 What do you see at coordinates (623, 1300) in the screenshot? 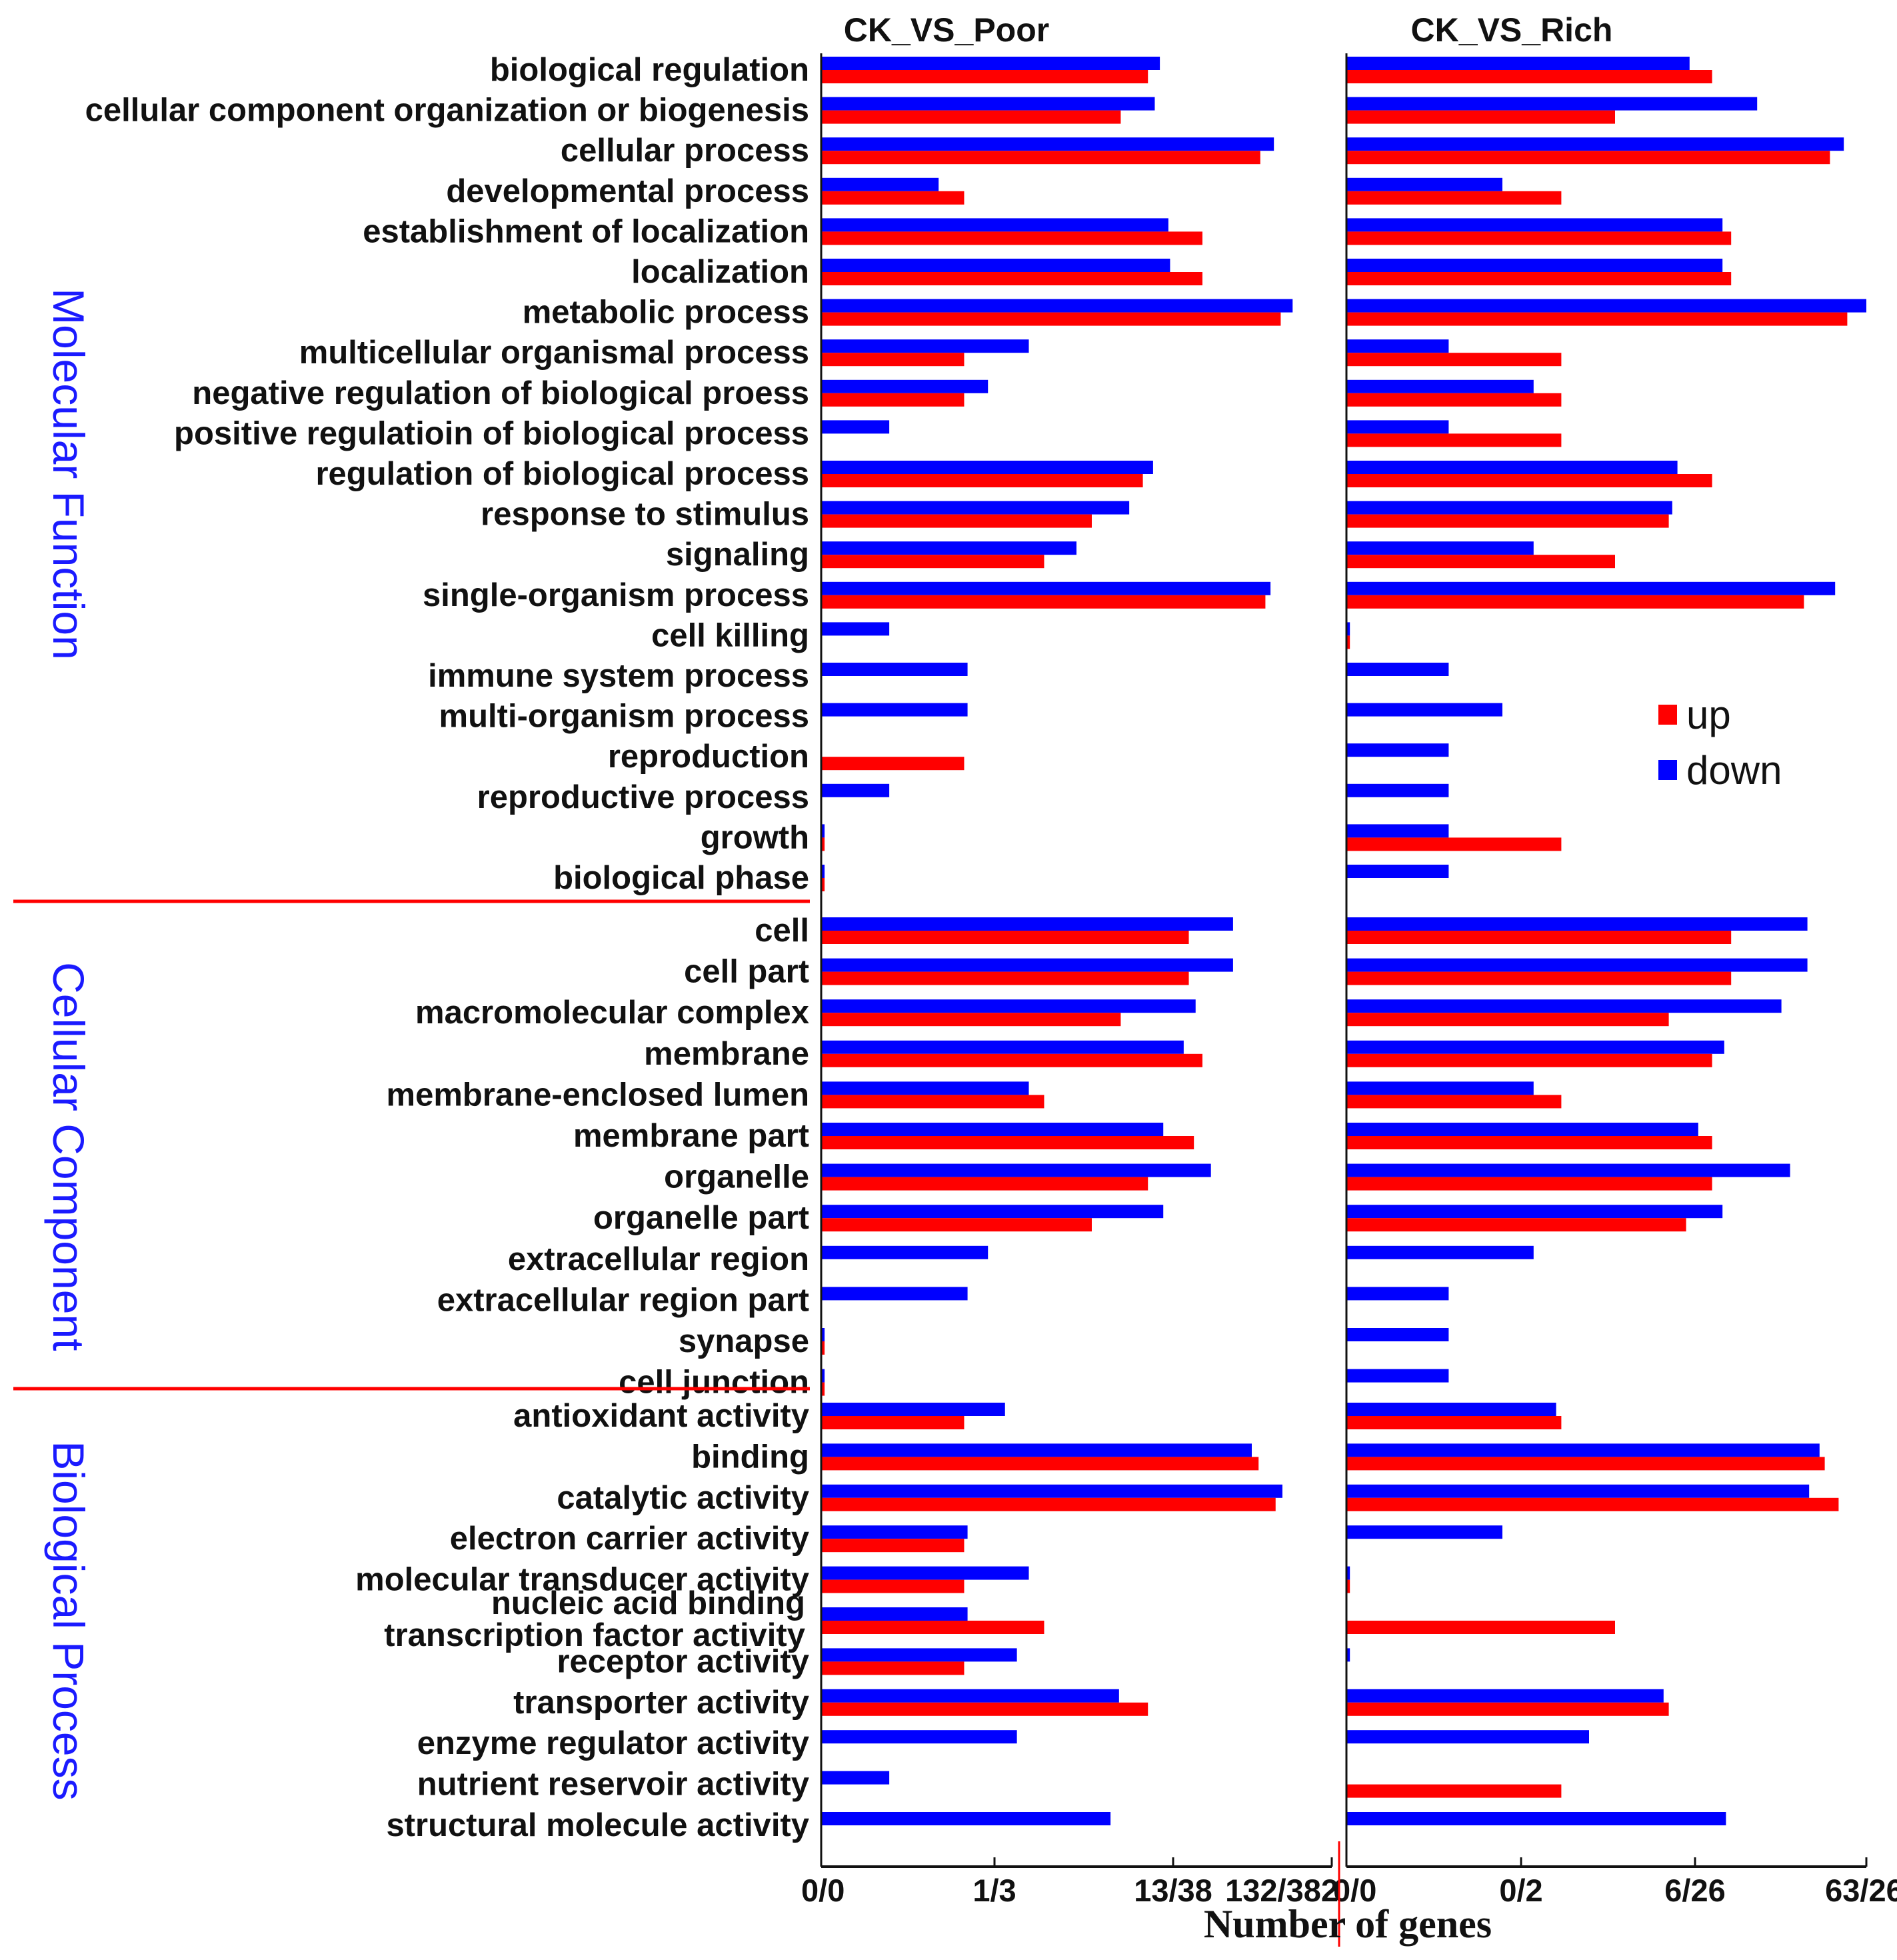
I see `category-label: extracellular region part` at bounding box center [623, 1300].